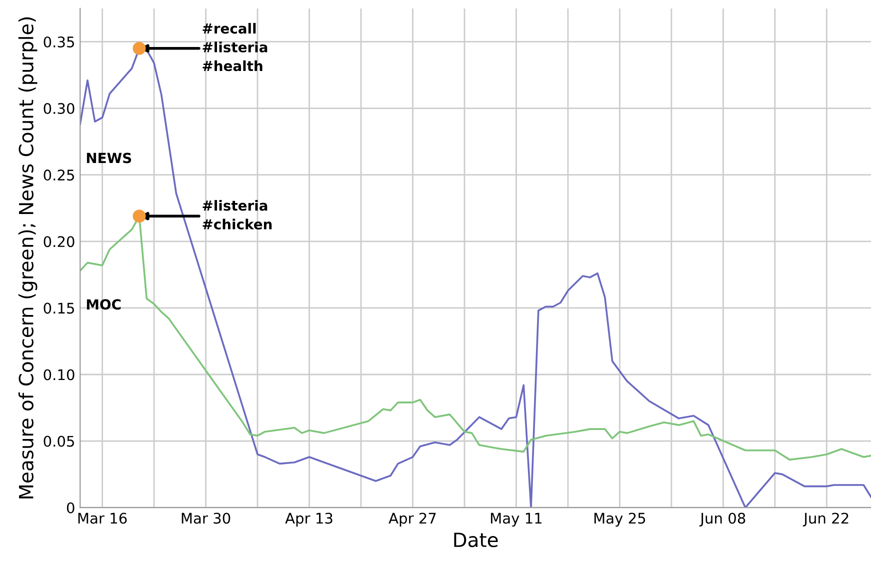  Describe the element at coordinates (59, 441) in the screenshot. I see `y-tick-label: 0.05` at that location.